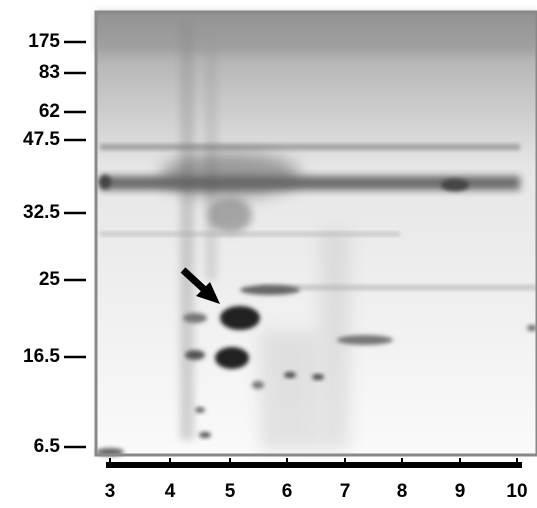  What do you see at coordinates (49, 72) in the screenshot?
I see `mass-label: 83` at bounding box center [49, 72].